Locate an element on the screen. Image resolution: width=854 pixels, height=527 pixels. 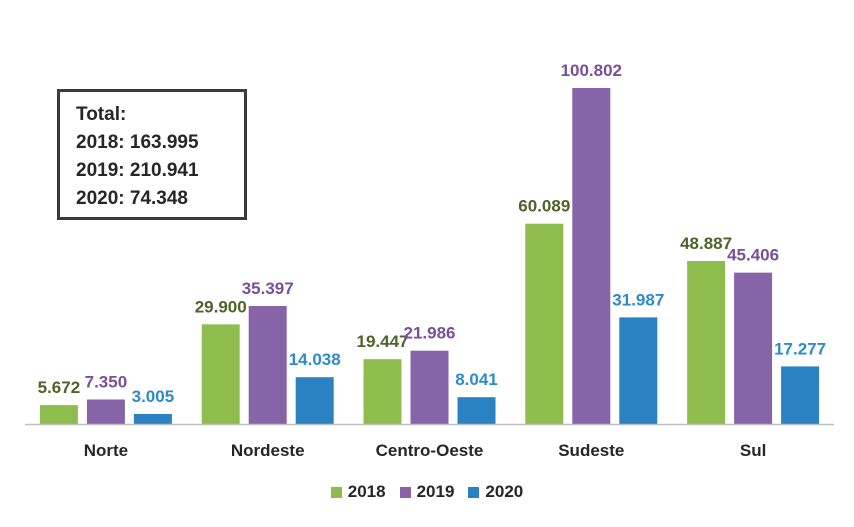
data-label: 100.802 is located at coordinates (591, 70).